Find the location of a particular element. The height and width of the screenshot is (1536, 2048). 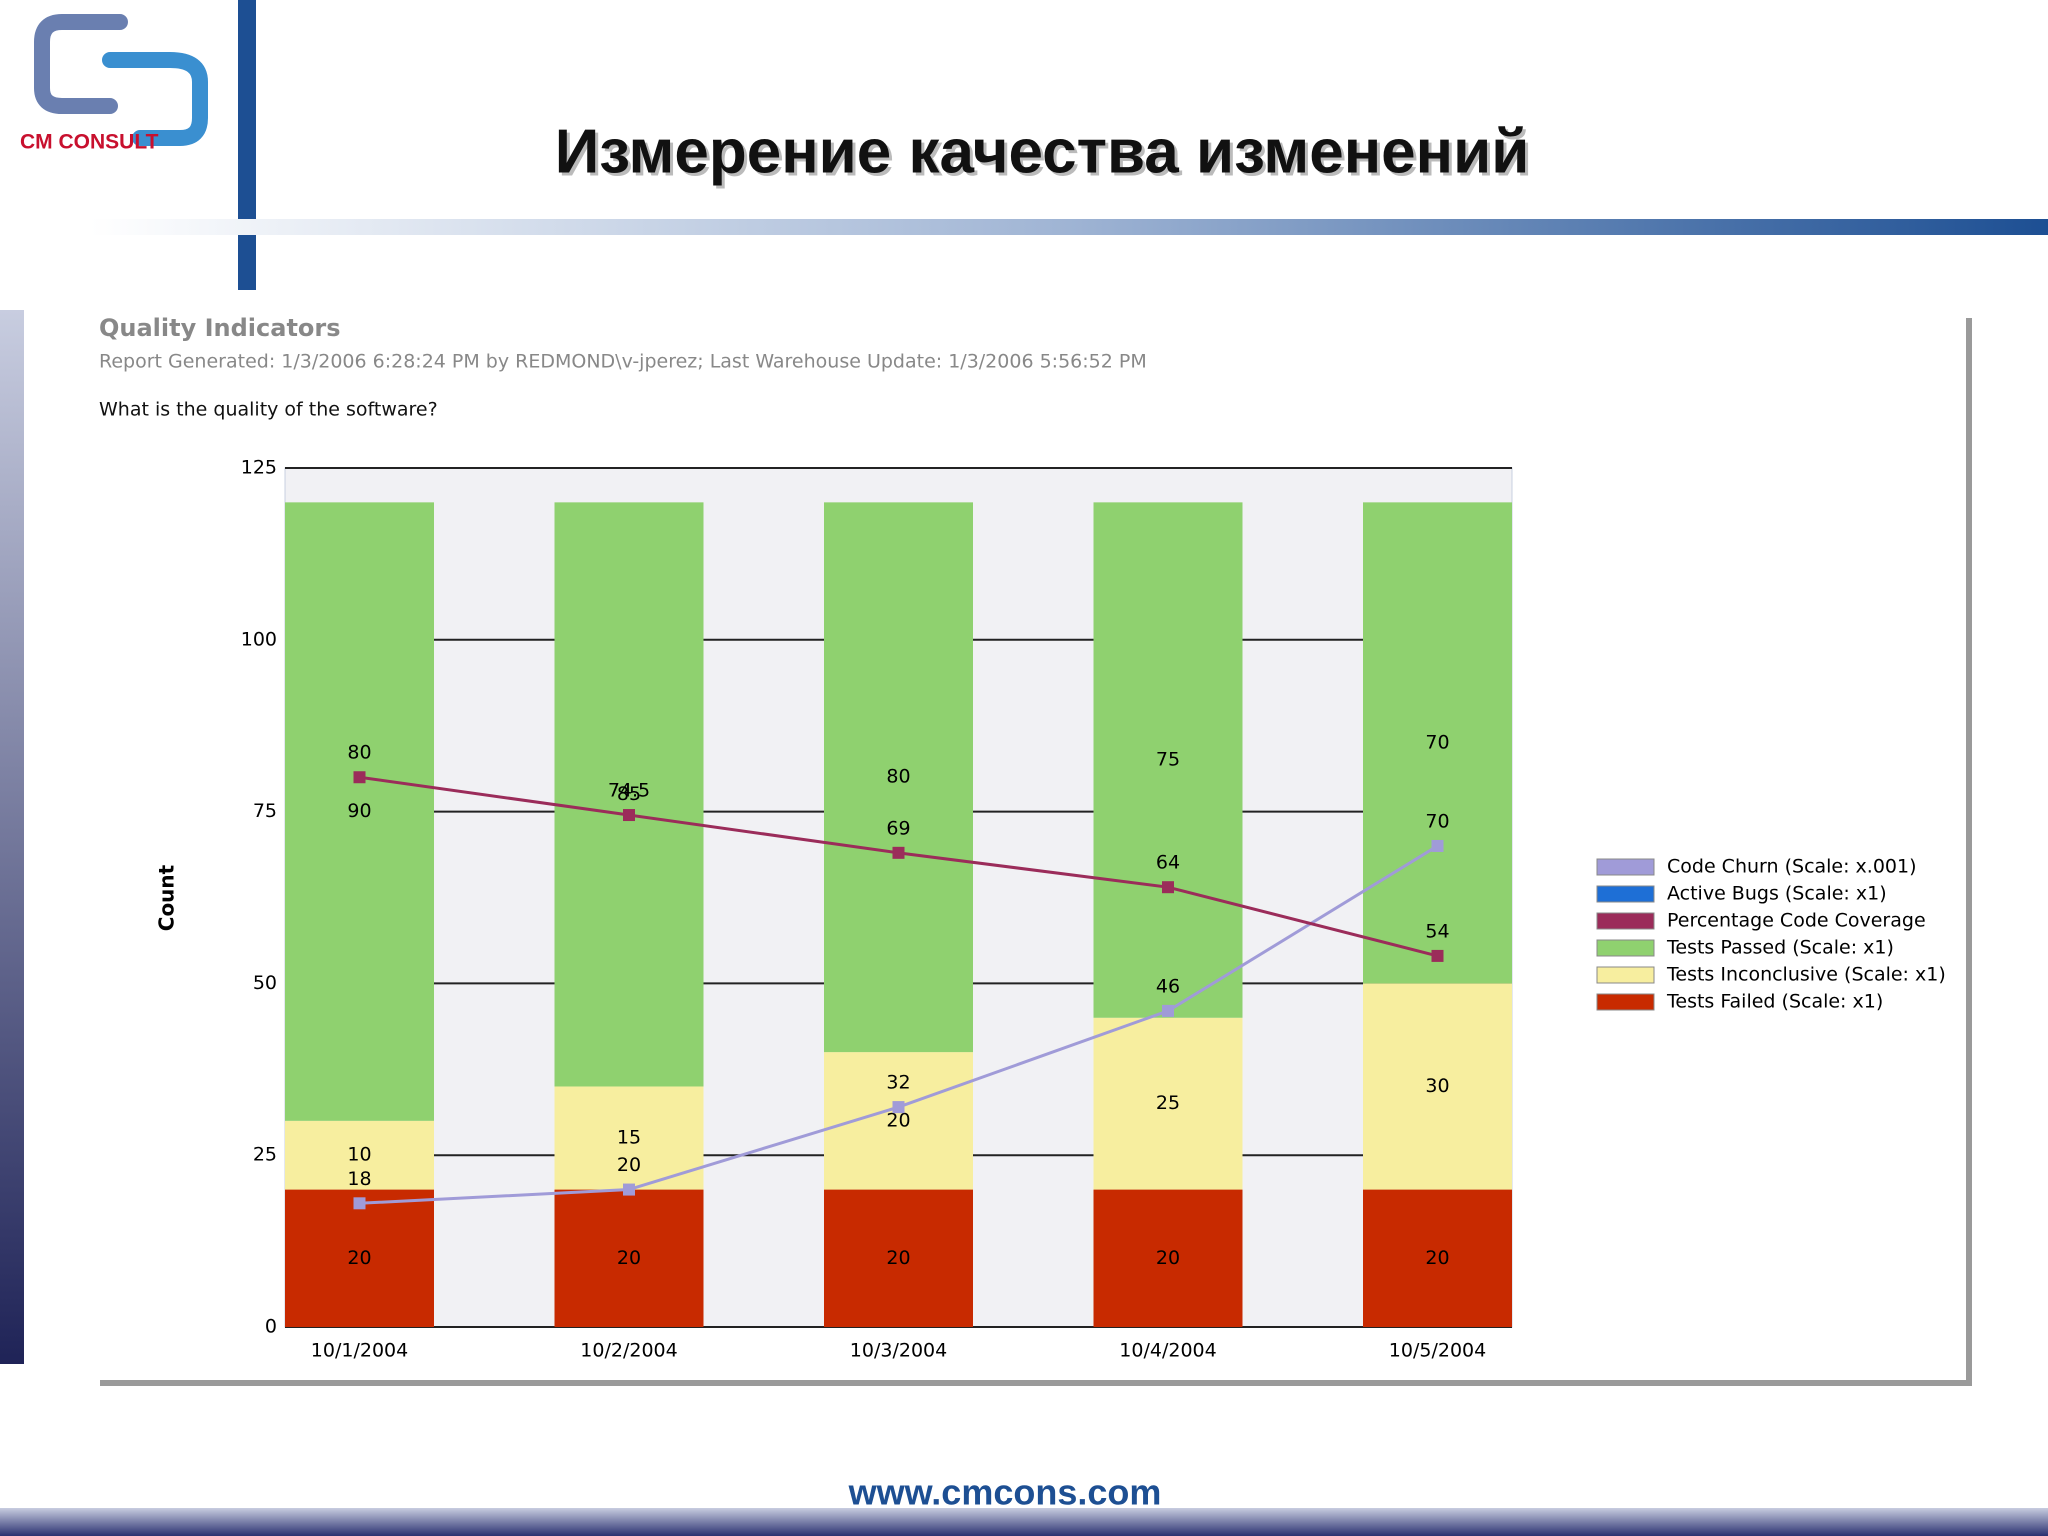

line-value-label: 64 is located at coordinates (1168, 863).